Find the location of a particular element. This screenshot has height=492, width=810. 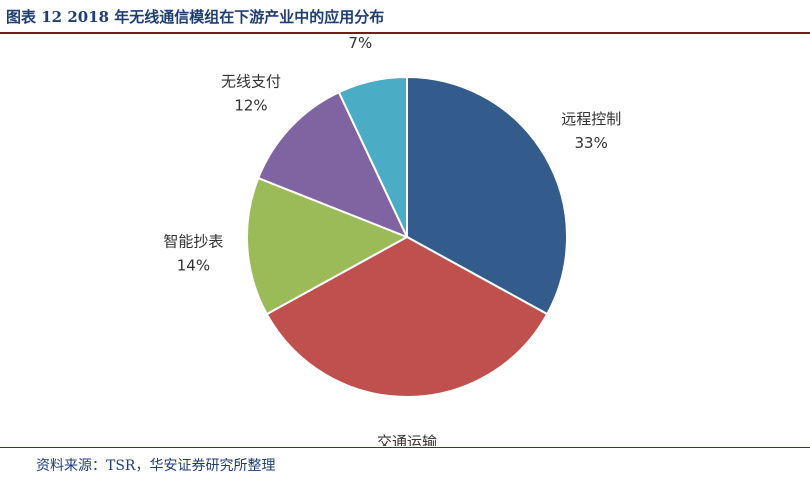

slice-value-3: 12% is located at coordinates (250, 106).